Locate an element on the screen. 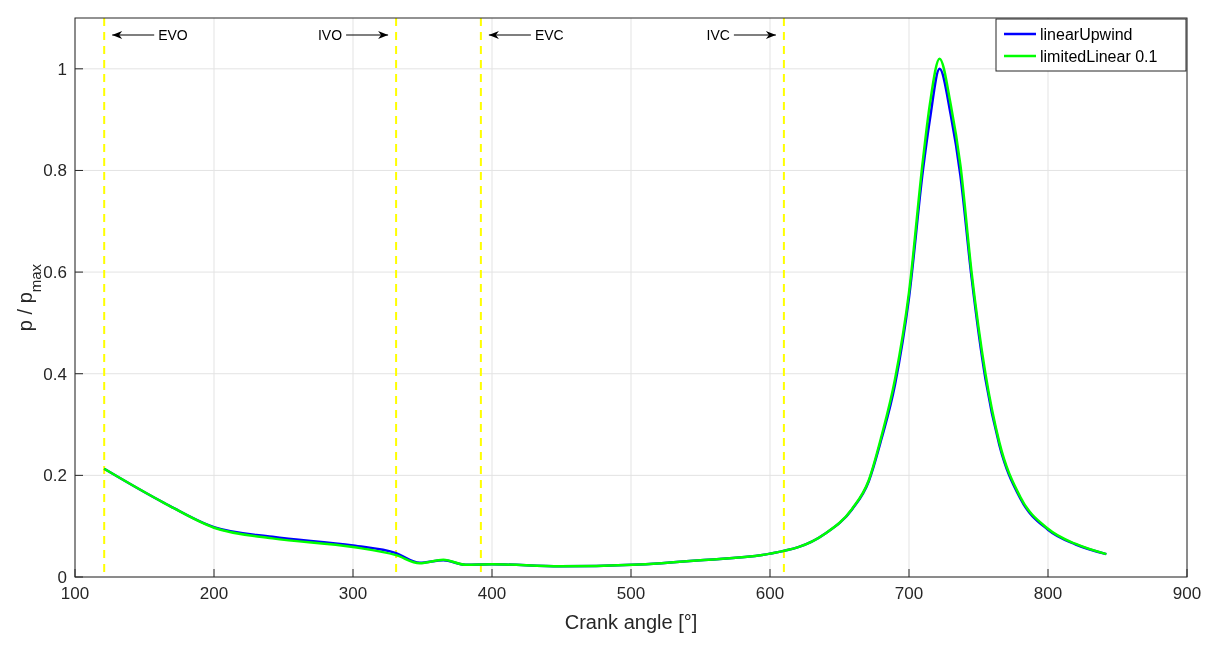 Image resolution: width=1217 pixels, height=645 pixels. legend-label: linearUpwind is located at coordinates (1086, 34).